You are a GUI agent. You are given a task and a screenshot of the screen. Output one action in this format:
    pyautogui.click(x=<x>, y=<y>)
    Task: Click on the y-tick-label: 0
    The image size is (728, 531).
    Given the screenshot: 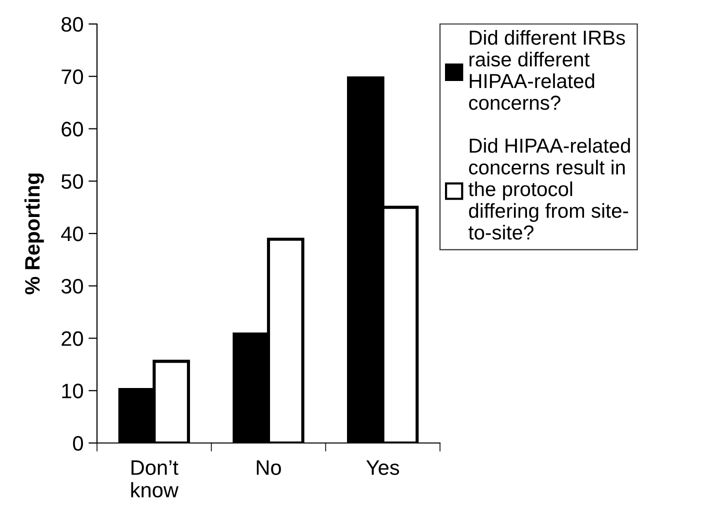 What is the action you would take?
    pyautogui.click(x=78, y=443)
    